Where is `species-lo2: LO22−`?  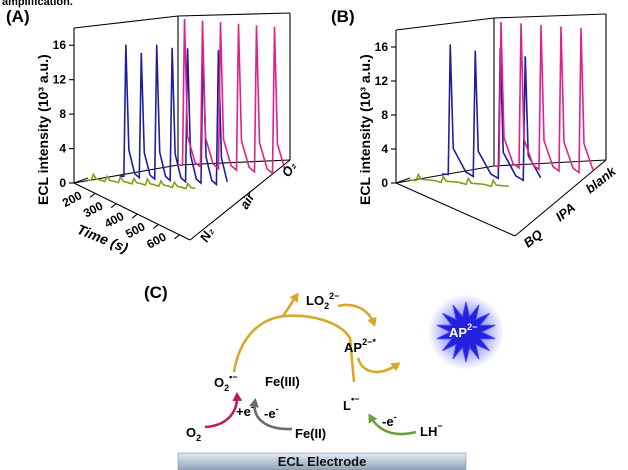
species-lo2: LO22− is located at coordinates (322, 301).